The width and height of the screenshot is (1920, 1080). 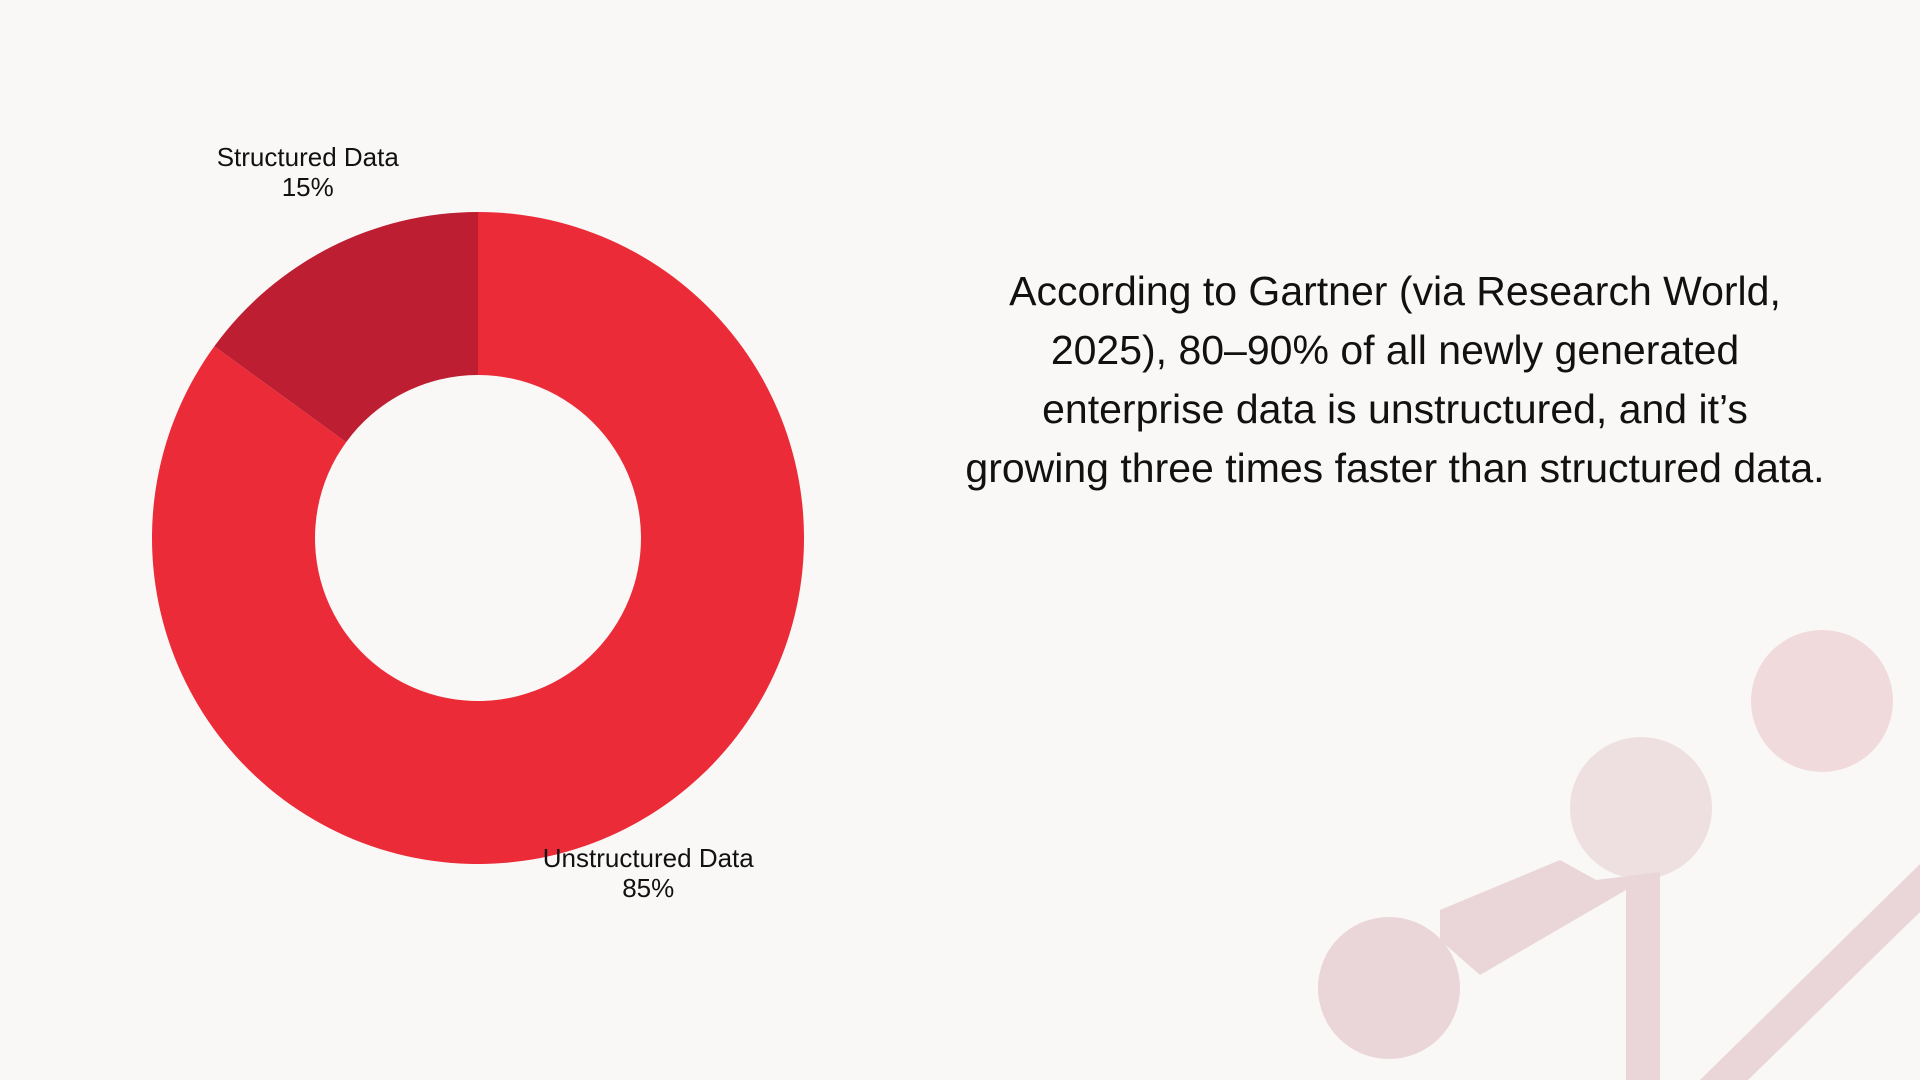 What do you see at coordinates (308, 157) in the screenshot?
I see `label-name-structured-data: Structured Data` at bounding box center [308, 157].